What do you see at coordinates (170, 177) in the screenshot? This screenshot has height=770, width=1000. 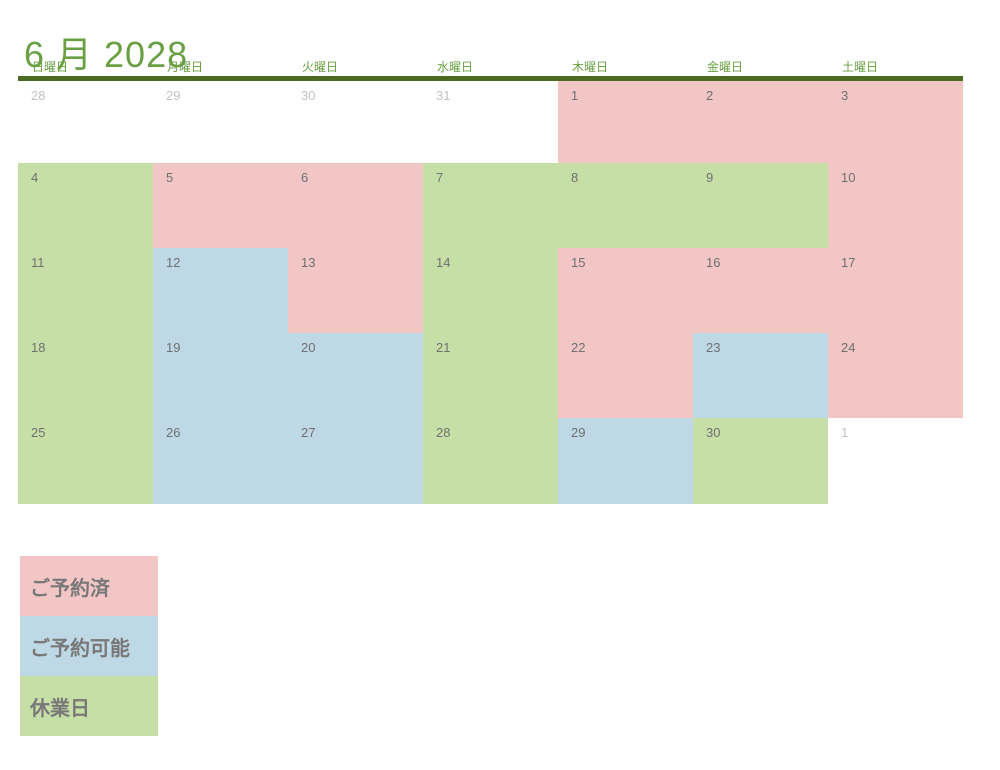 I see `day-number: 5` at bounding box center [170, 177].